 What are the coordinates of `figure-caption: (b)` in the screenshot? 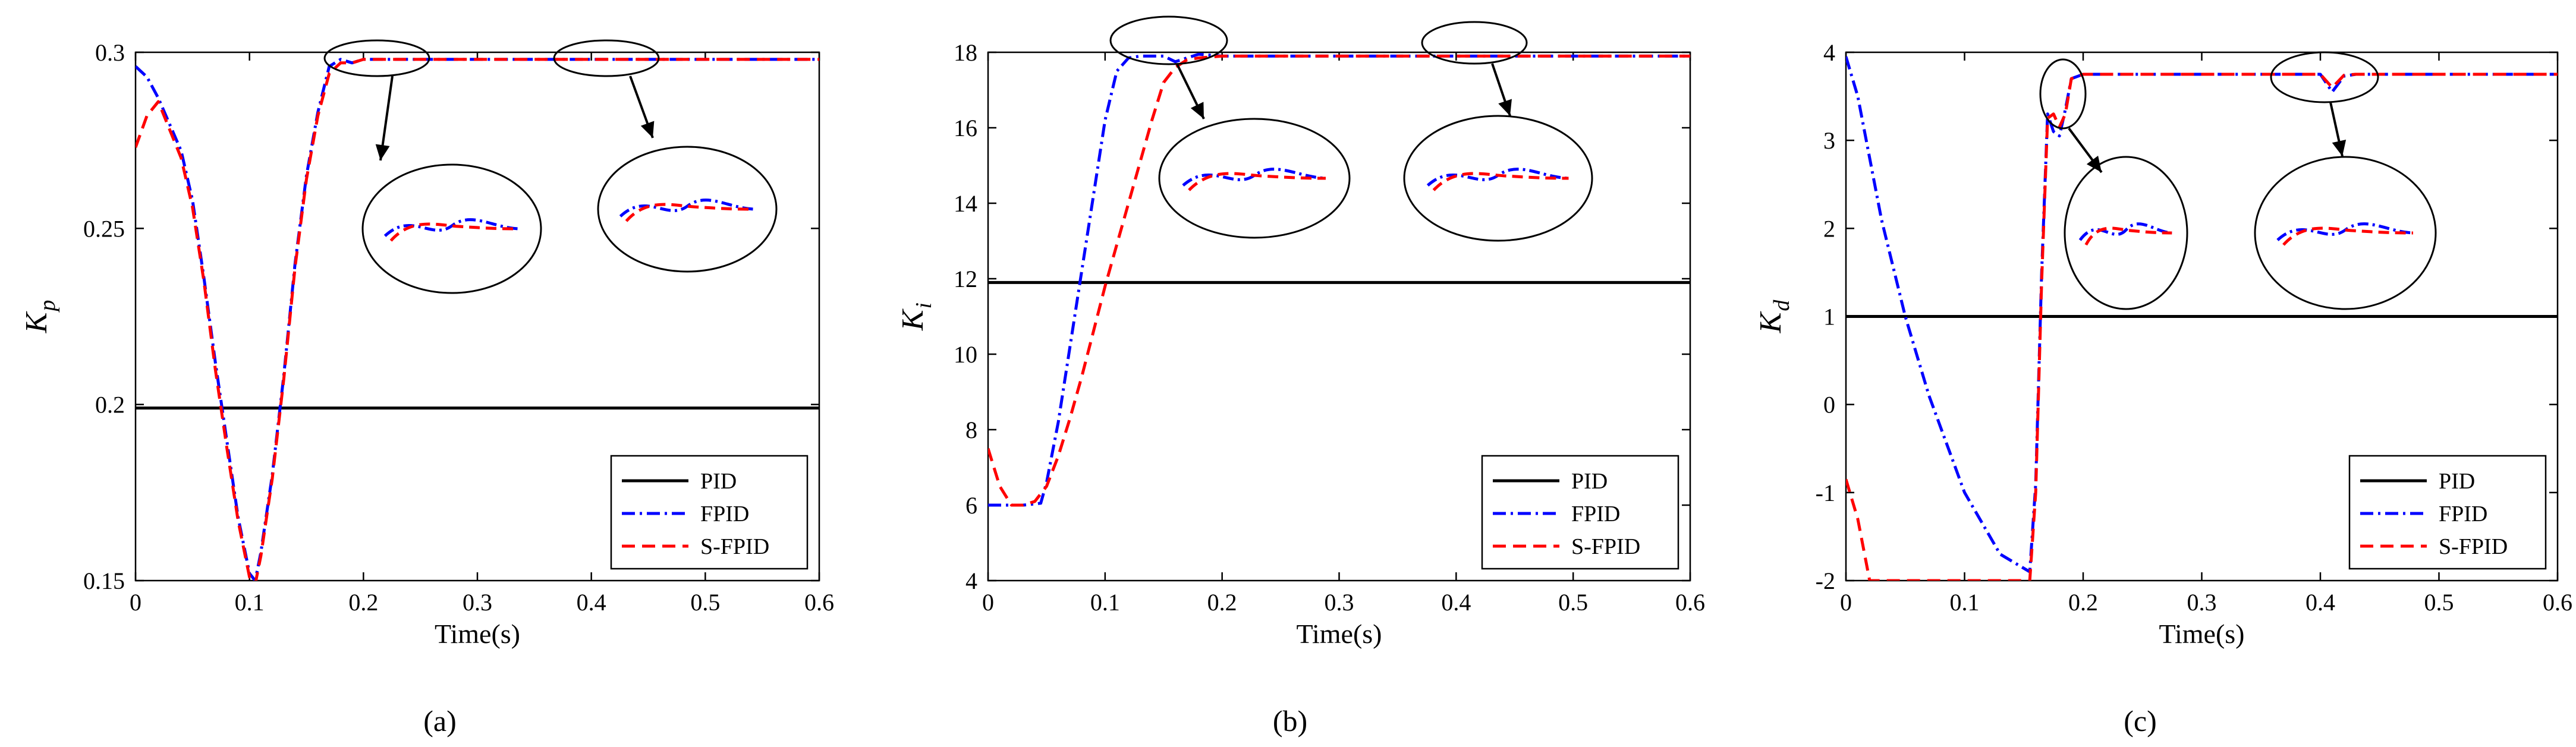 It's located at (1290, 720).